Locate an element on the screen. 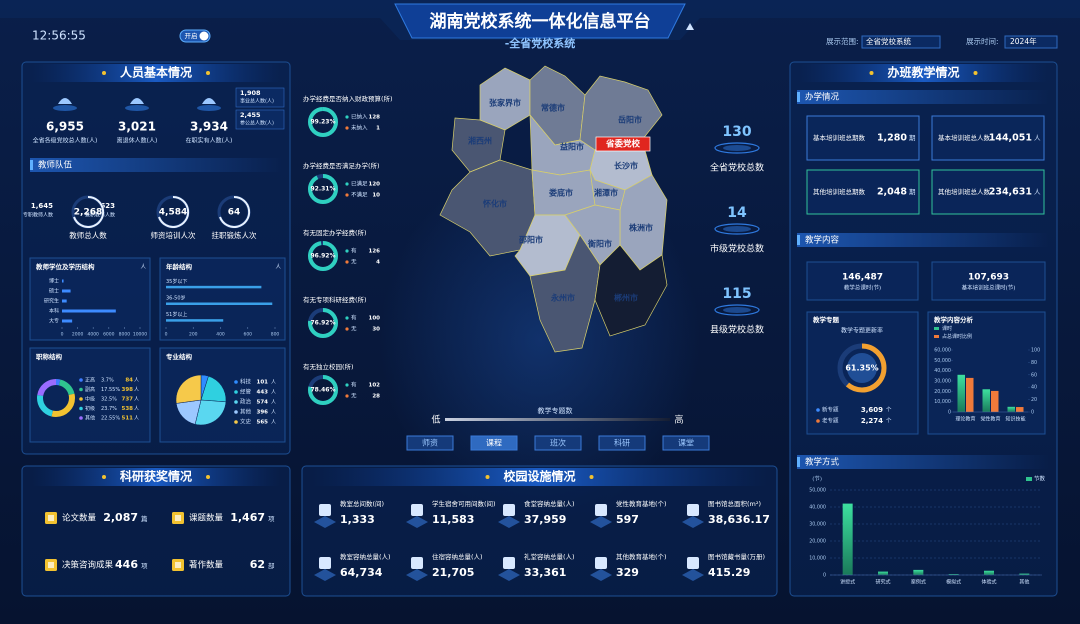  school-label: 县级党校总数 is located at coordinates (737, 330).